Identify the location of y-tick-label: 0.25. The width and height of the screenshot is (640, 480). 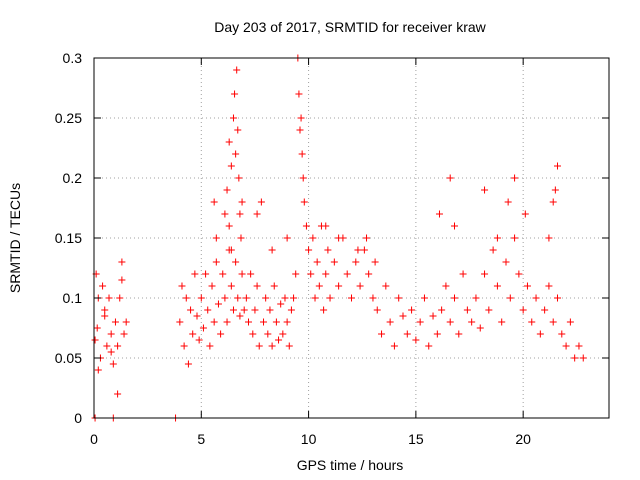
(68, 118).